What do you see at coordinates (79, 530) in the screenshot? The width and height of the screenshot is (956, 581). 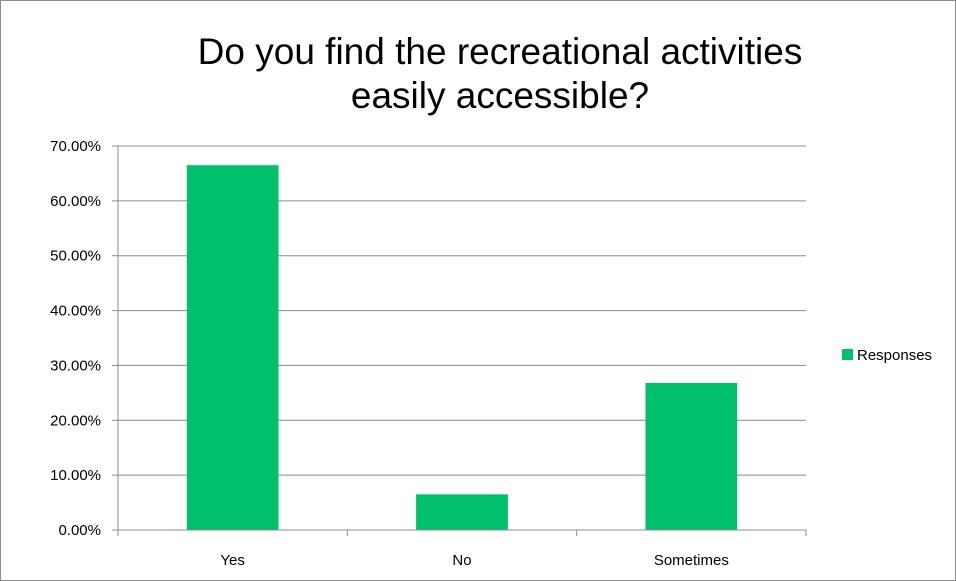 I see `y-tick-label: 0.00%` at bounding box center [79, 530].